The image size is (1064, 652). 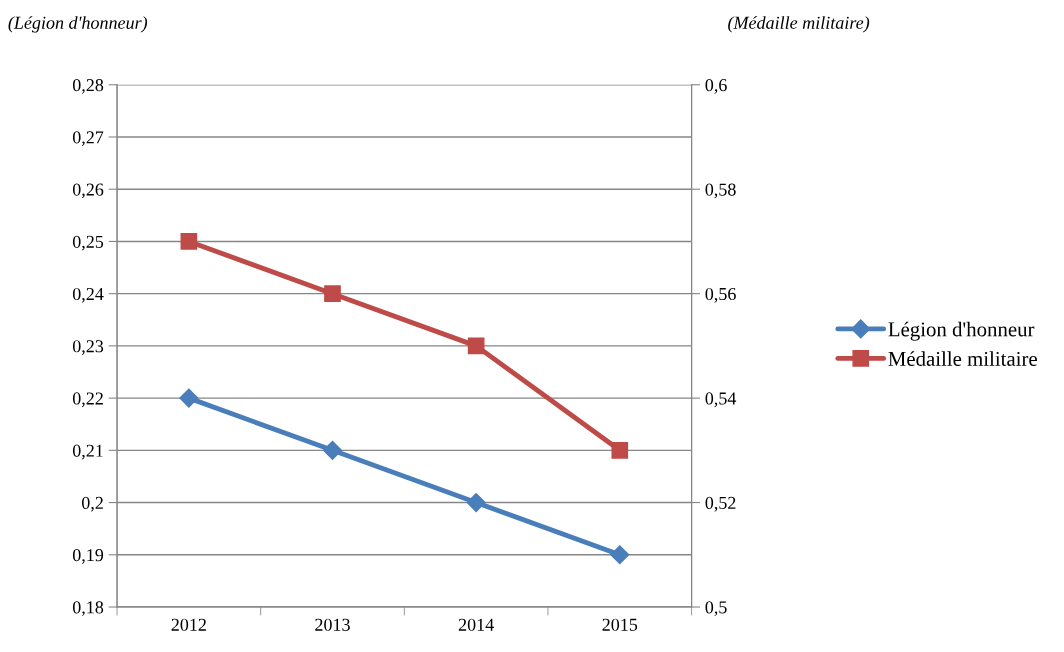 What do you see at coordinates (720, 191) in the screenshot?
I see `y2-tick-label: 0,58` at bounding box center [720, 191].